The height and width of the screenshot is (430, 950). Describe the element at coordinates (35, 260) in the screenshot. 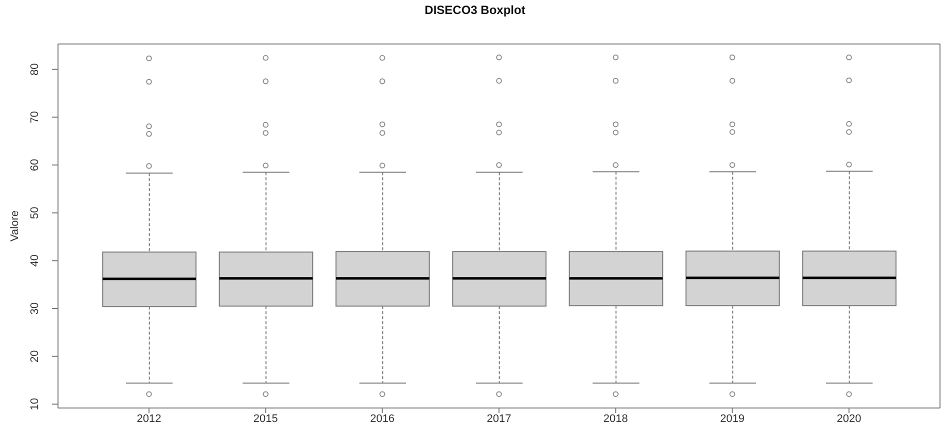

I see `y-tick-label: 40` at that location.